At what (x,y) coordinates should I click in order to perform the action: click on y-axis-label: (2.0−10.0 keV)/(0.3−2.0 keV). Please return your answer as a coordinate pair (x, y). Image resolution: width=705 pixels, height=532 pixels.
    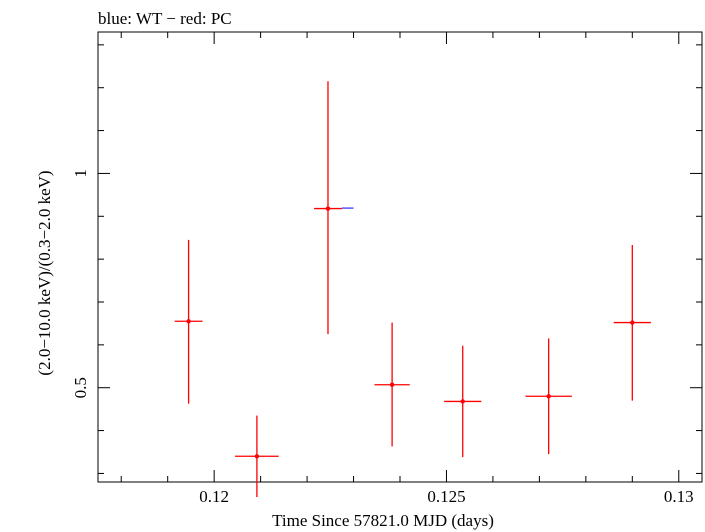
    Looking at the image, I should click on (44, 272).